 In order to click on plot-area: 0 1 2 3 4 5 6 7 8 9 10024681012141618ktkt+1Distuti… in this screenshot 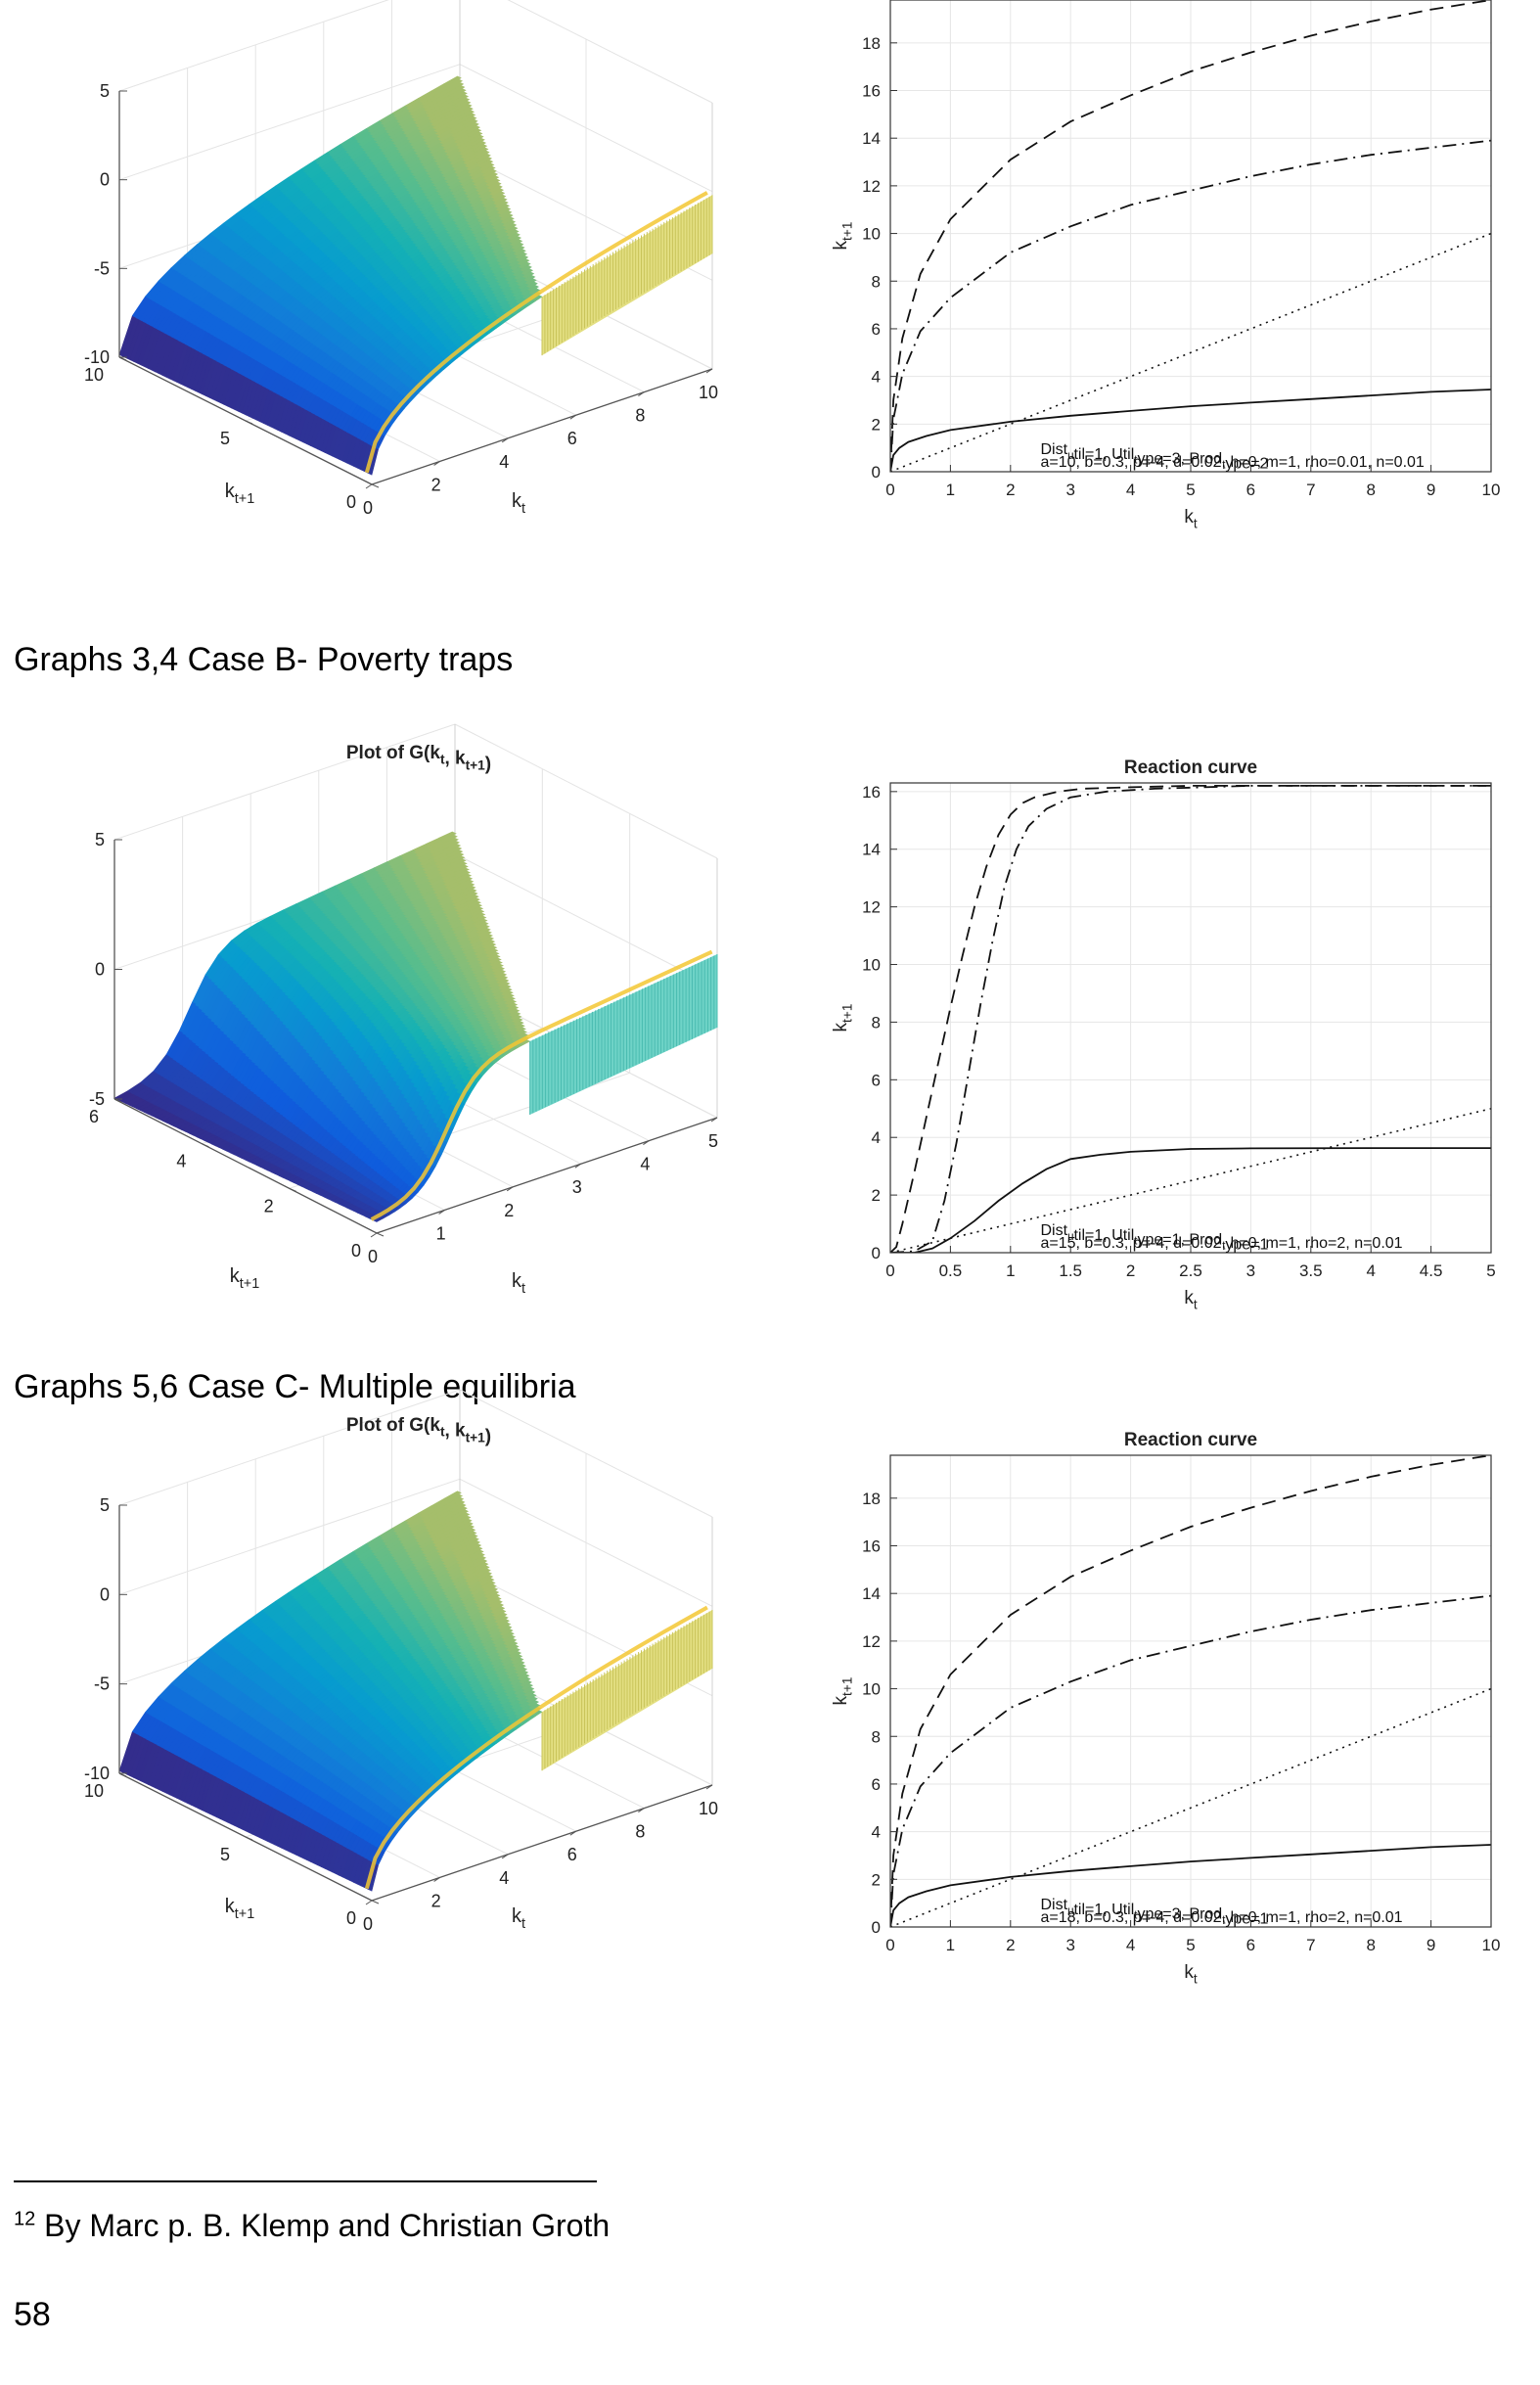, I will do `click(1165, 265)`.